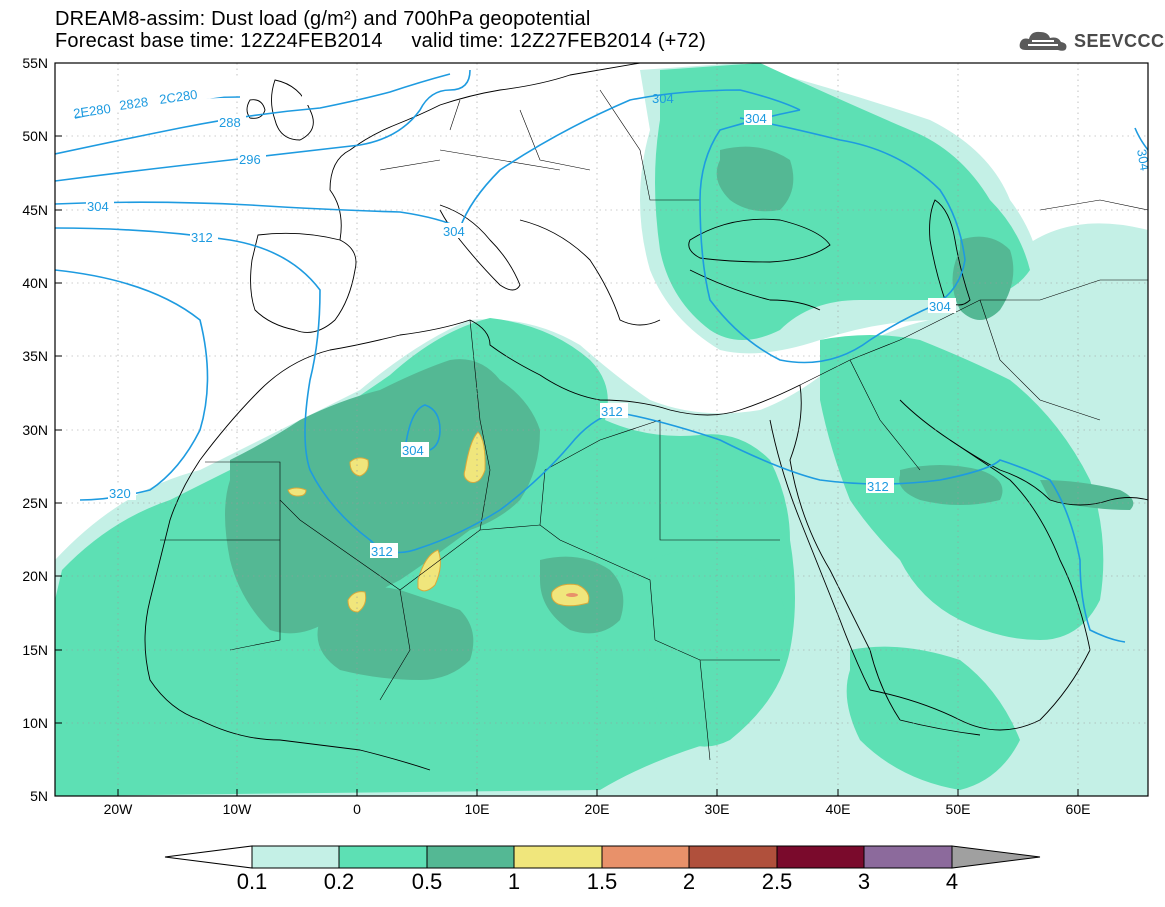 Image resolution: width=1165 pixels, height=907 pixels. What do you see at coordinates (689, 881) in the screenshot?
I see `colorbar-label: 2` at bounding box center [689, 881].